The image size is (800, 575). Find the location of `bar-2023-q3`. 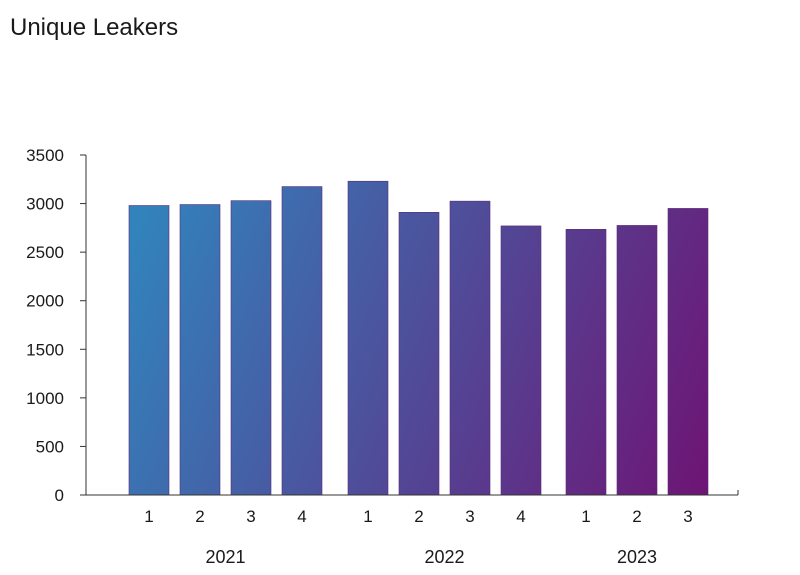

bar-2023-q3 is located at coordinates (688, 352).